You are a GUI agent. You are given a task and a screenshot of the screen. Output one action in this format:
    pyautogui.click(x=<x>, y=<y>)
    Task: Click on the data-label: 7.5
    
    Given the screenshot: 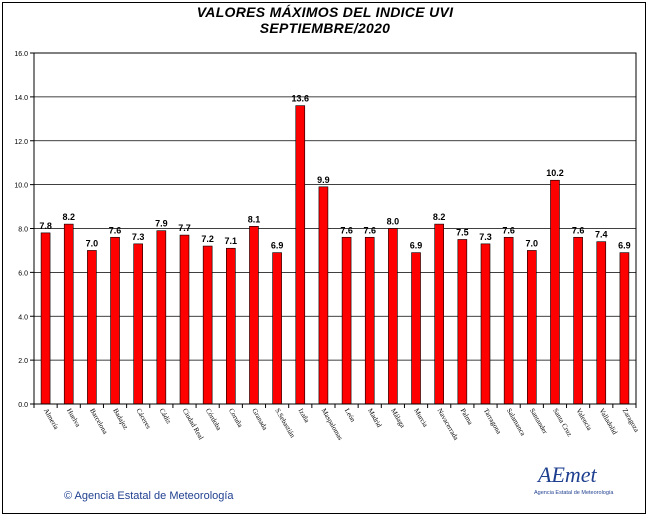 What is the action you would take?
    pyautogui.click(x=462, y=232)
    